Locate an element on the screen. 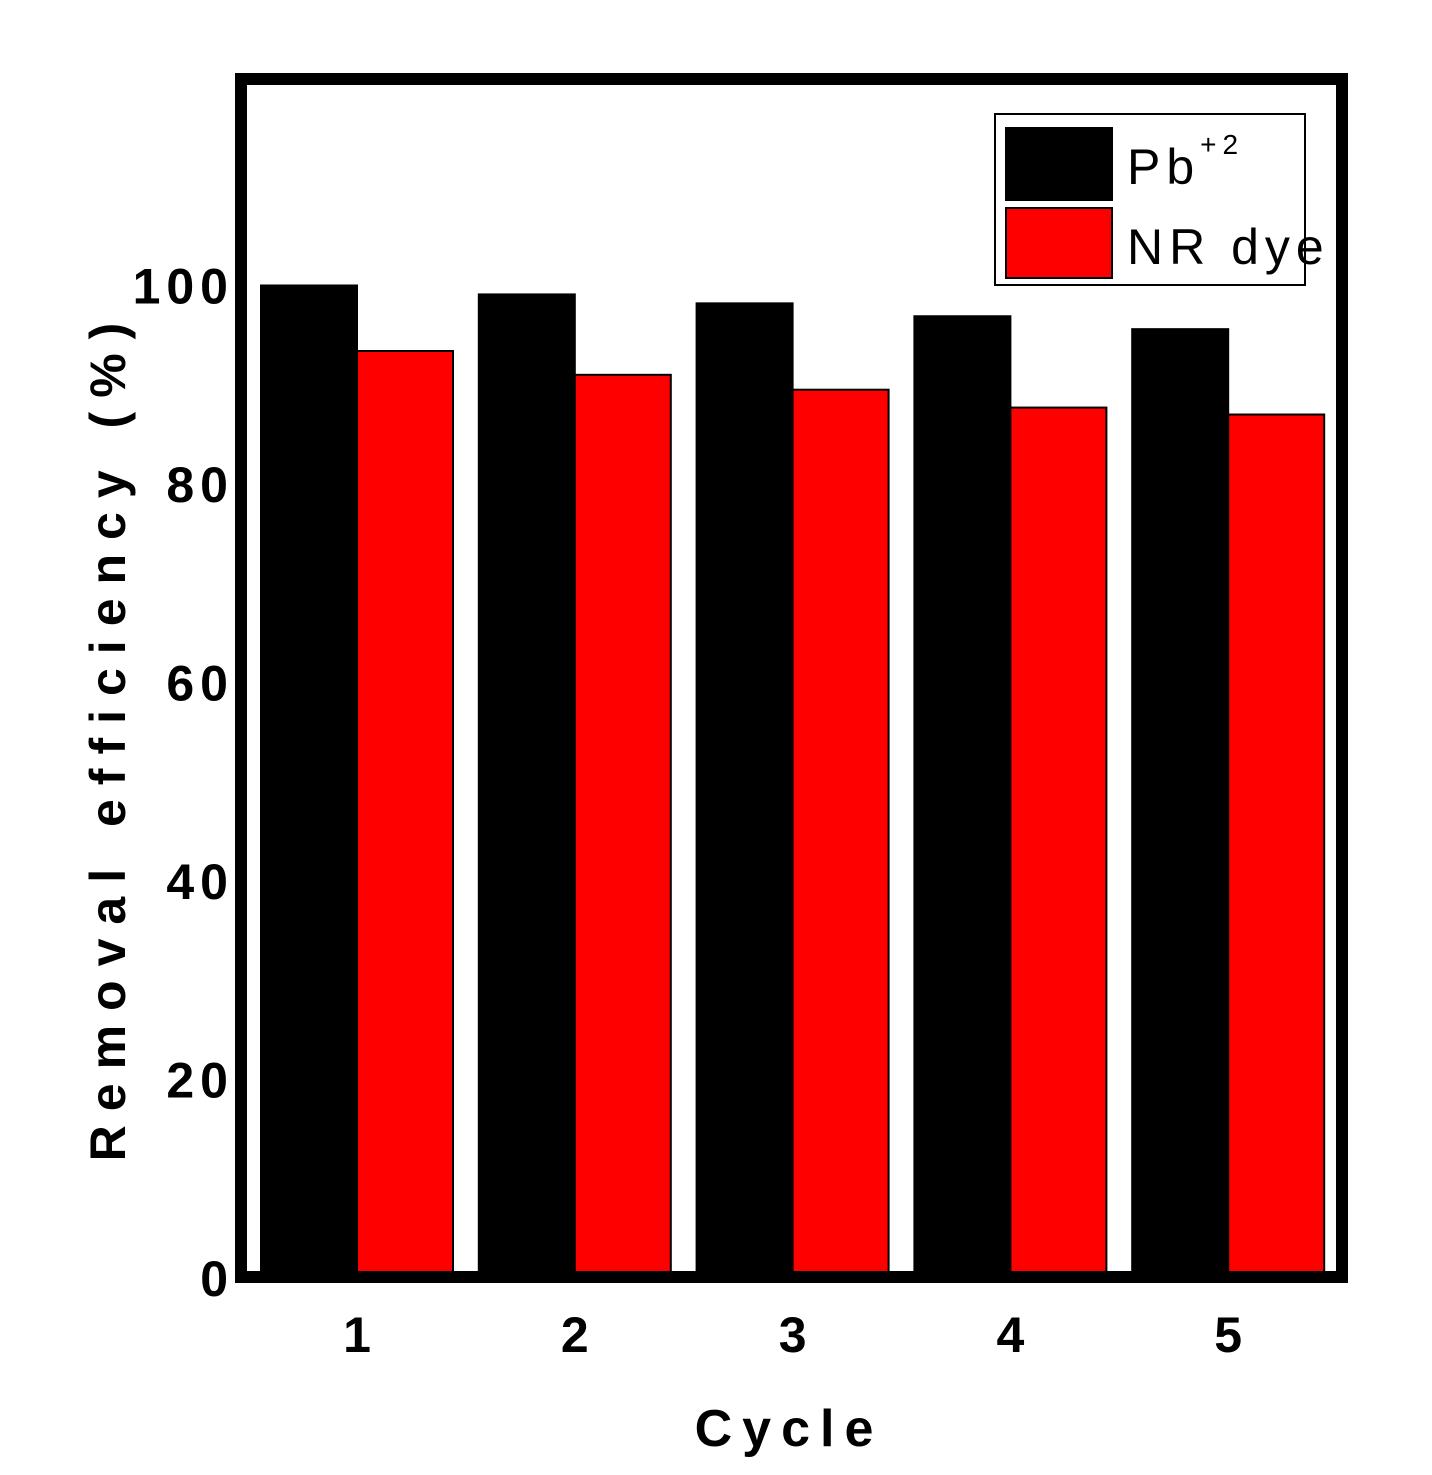  legend-swatch-pb is located at coordinates (1059, 164).